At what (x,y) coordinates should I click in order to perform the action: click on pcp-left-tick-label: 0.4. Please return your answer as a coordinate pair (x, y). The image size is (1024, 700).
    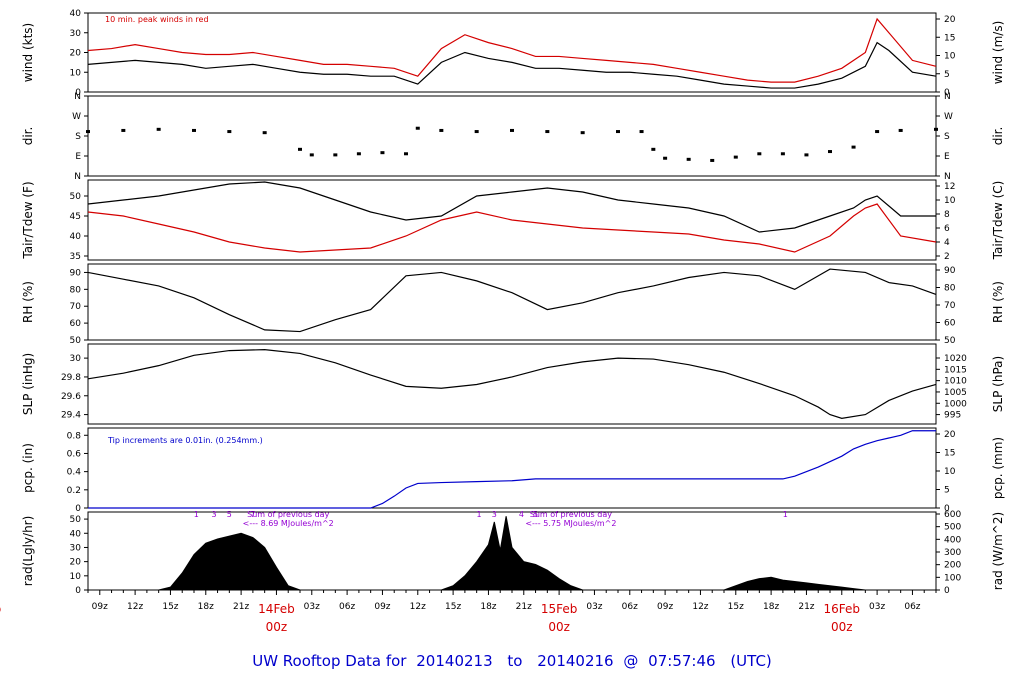
    Looking at the image, I should click on (74, 473).